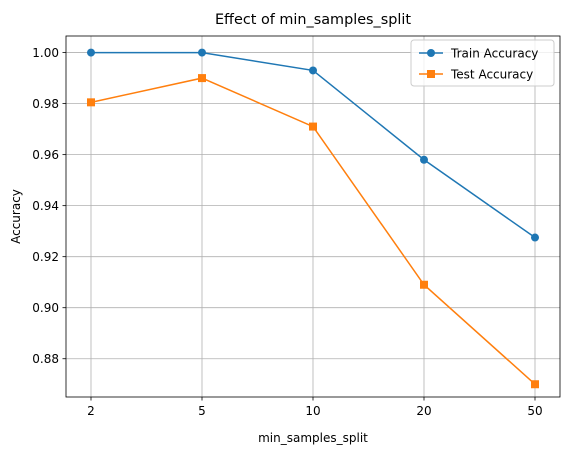 The image size is (576, 455). Describe the element at coordinates (45, 206) in the screenshot. I see `y-tick-label: 0.94` at that location.